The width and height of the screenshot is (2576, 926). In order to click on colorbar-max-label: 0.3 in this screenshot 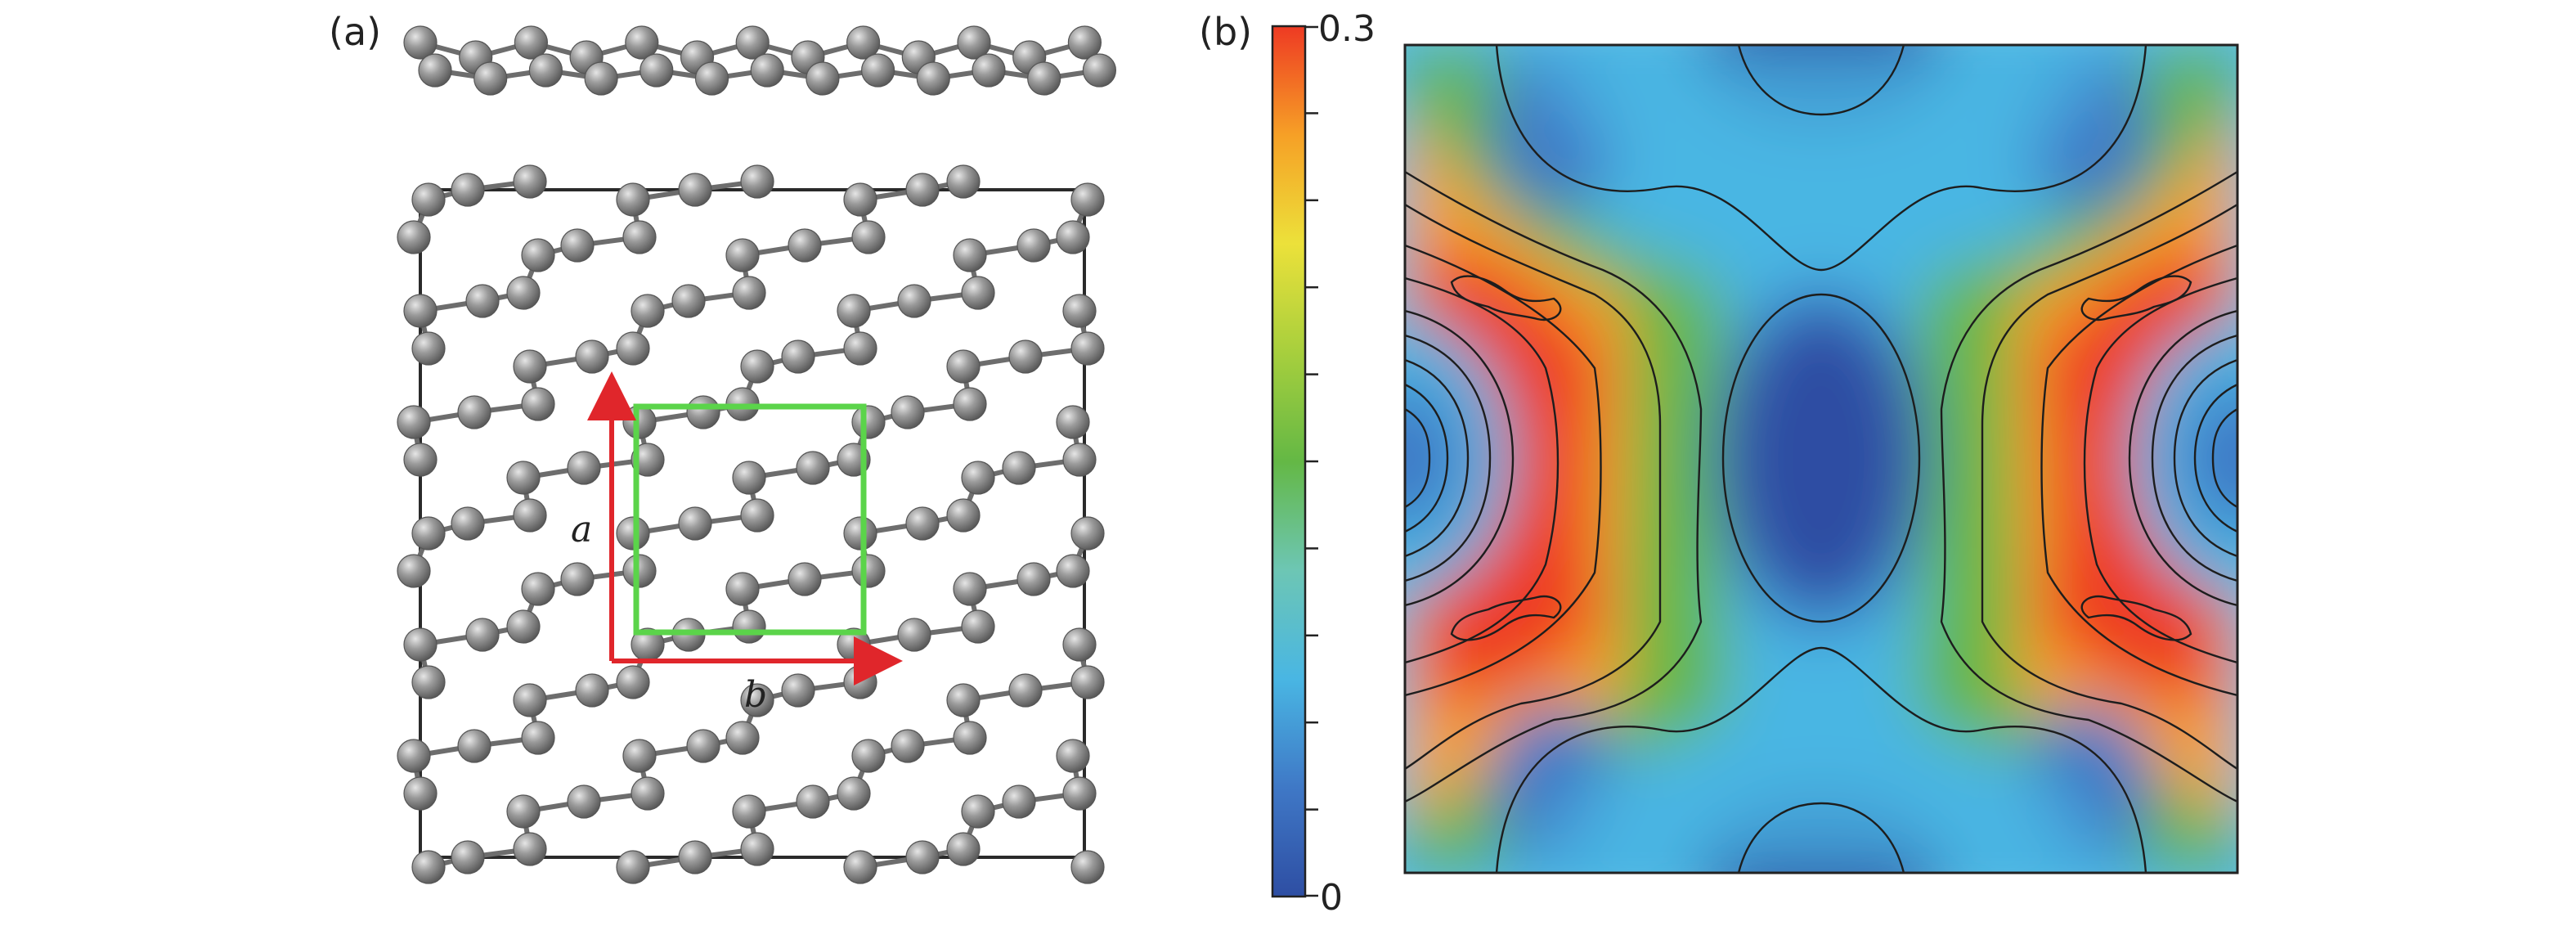, I will do `click(1347, 29)`.